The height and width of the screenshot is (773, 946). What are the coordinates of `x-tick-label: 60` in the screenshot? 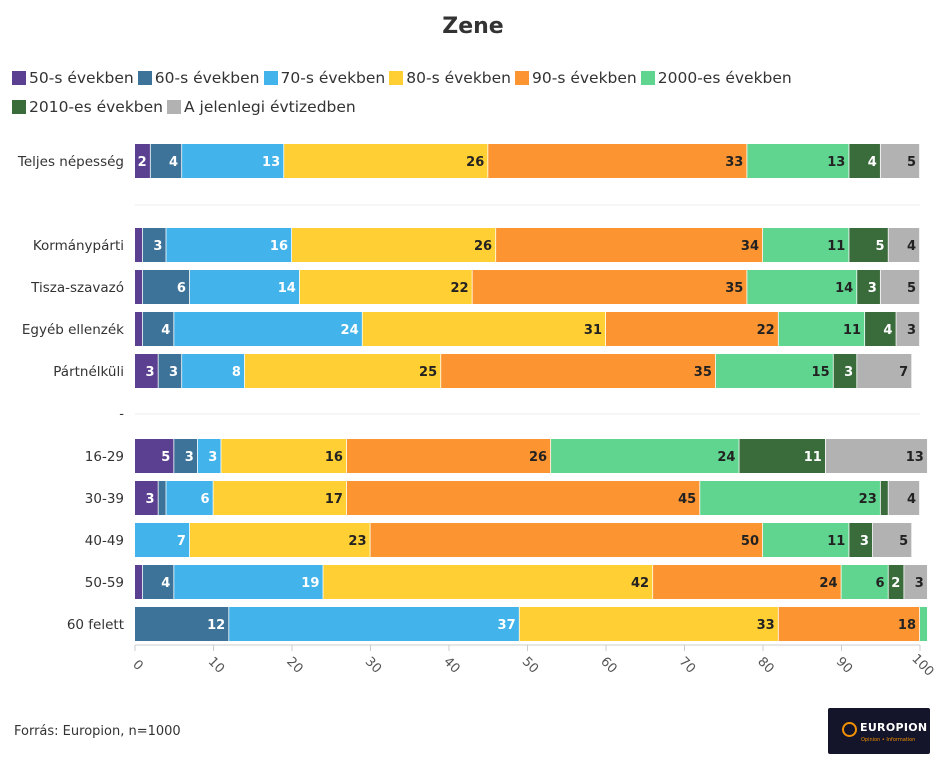 It's located at (608, 665).